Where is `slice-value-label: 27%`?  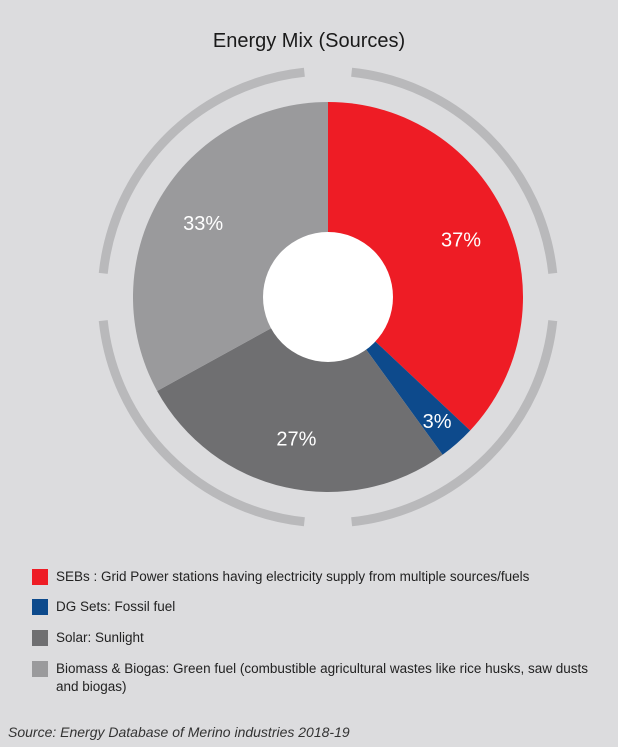
slice-value-label: 27% is located at coordinates (296, 440).